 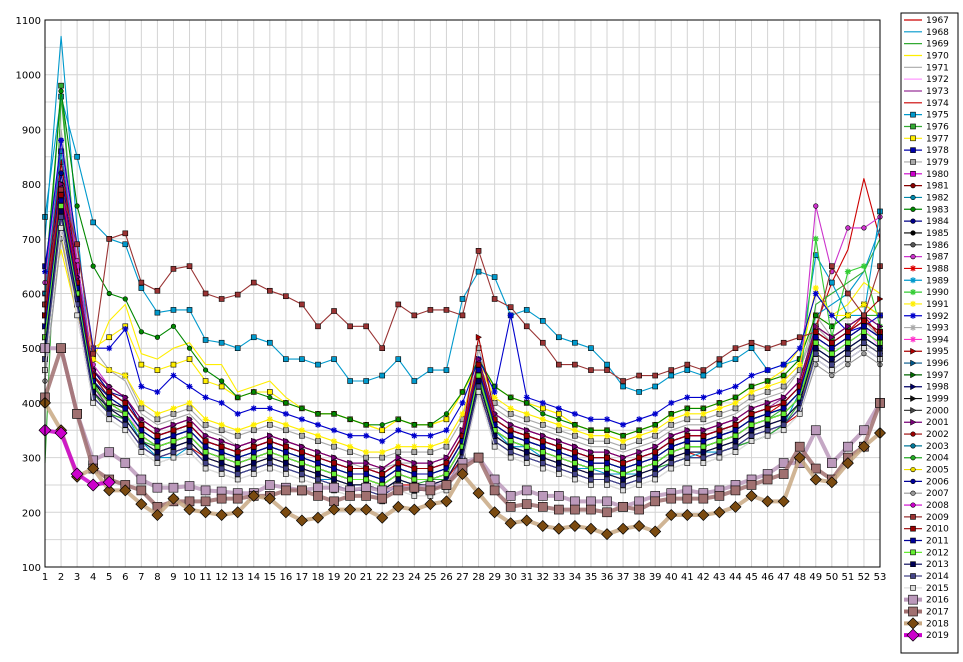 I want to click on legend-item: 1984, so click(x=926, y=222).